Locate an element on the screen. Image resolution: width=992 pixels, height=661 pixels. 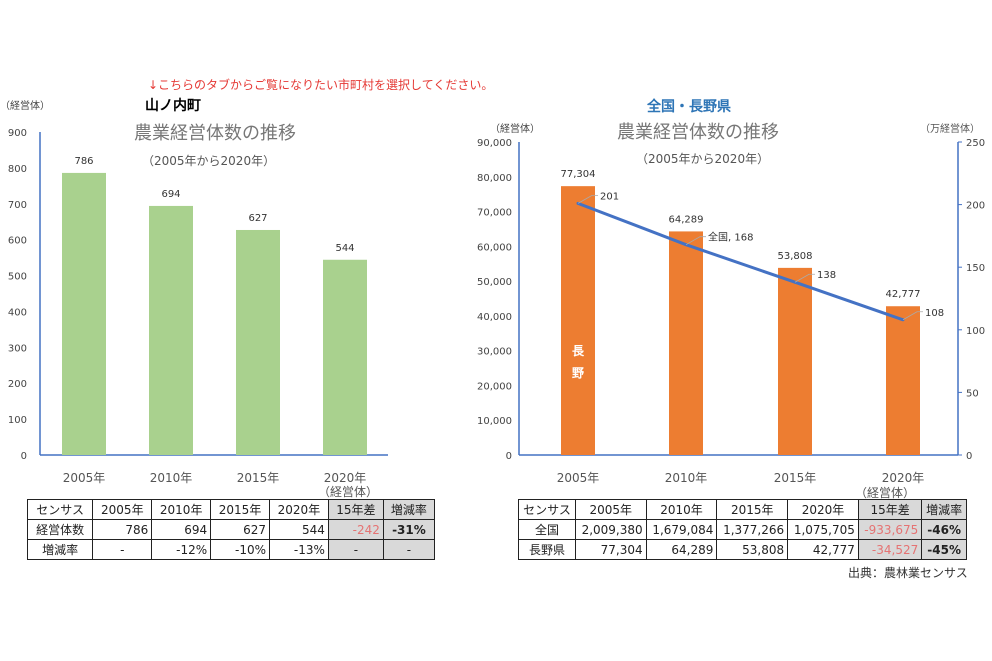
right-y-axis-label: （経営体） is located at coordinates (515, 129).